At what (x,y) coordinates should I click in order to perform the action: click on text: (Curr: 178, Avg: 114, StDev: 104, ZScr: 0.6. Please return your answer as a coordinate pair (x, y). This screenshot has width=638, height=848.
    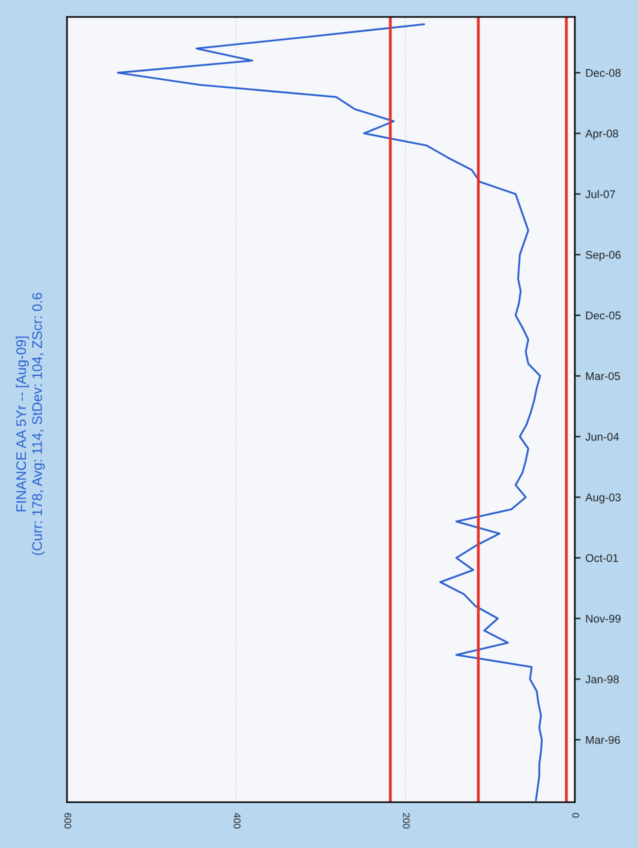
    Looking at the image, I should click on (38, 423).